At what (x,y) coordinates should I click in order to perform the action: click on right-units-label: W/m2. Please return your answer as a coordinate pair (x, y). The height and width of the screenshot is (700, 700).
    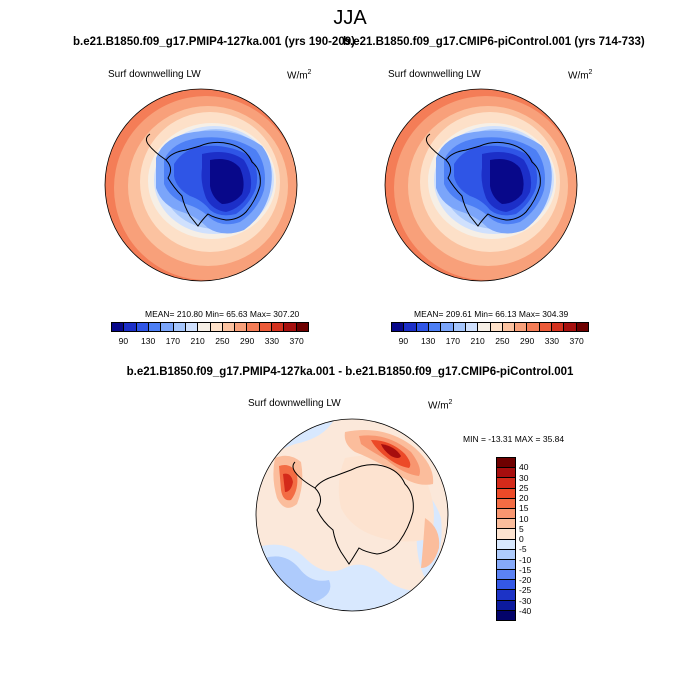
    Looking at the image, I should click on (580, 75).